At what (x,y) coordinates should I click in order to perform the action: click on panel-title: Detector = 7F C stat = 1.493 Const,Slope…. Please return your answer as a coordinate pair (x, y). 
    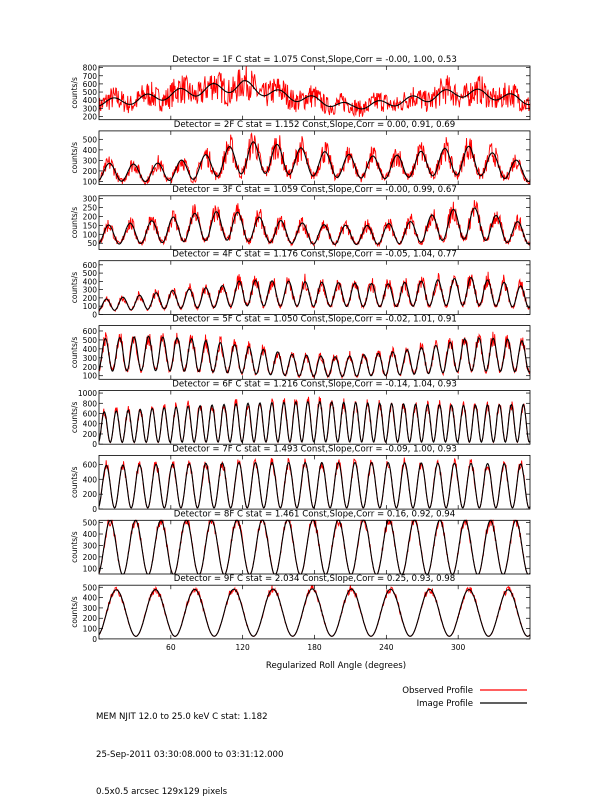
    Looking at the image, I should click on (314, 449).